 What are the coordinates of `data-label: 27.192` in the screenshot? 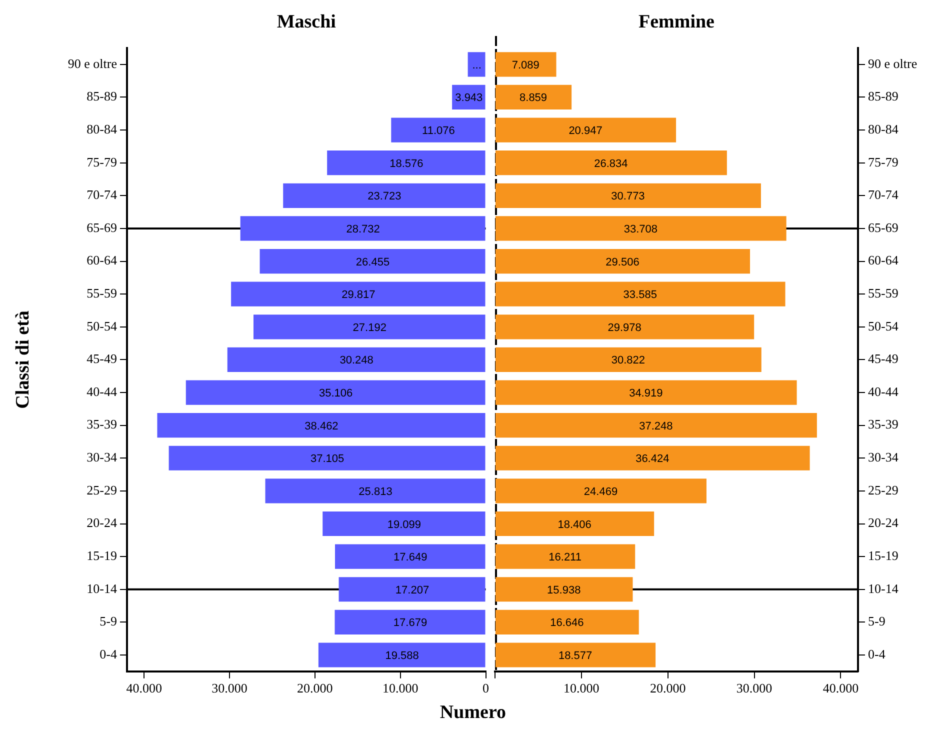 It's located at (369, 328).